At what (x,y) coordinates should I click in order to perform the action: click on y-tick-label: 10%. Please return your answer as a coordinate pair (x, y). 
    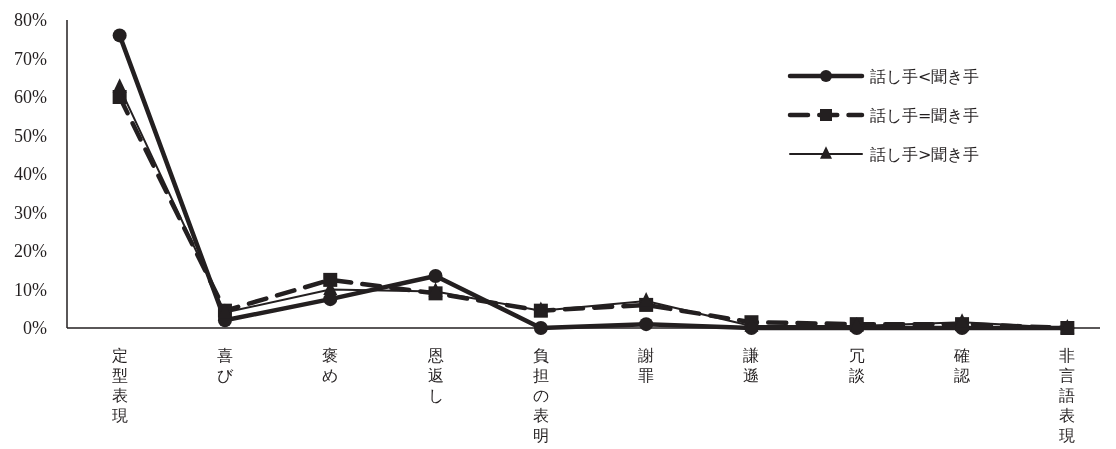
    Looking at the image, I should click on (30, 289).